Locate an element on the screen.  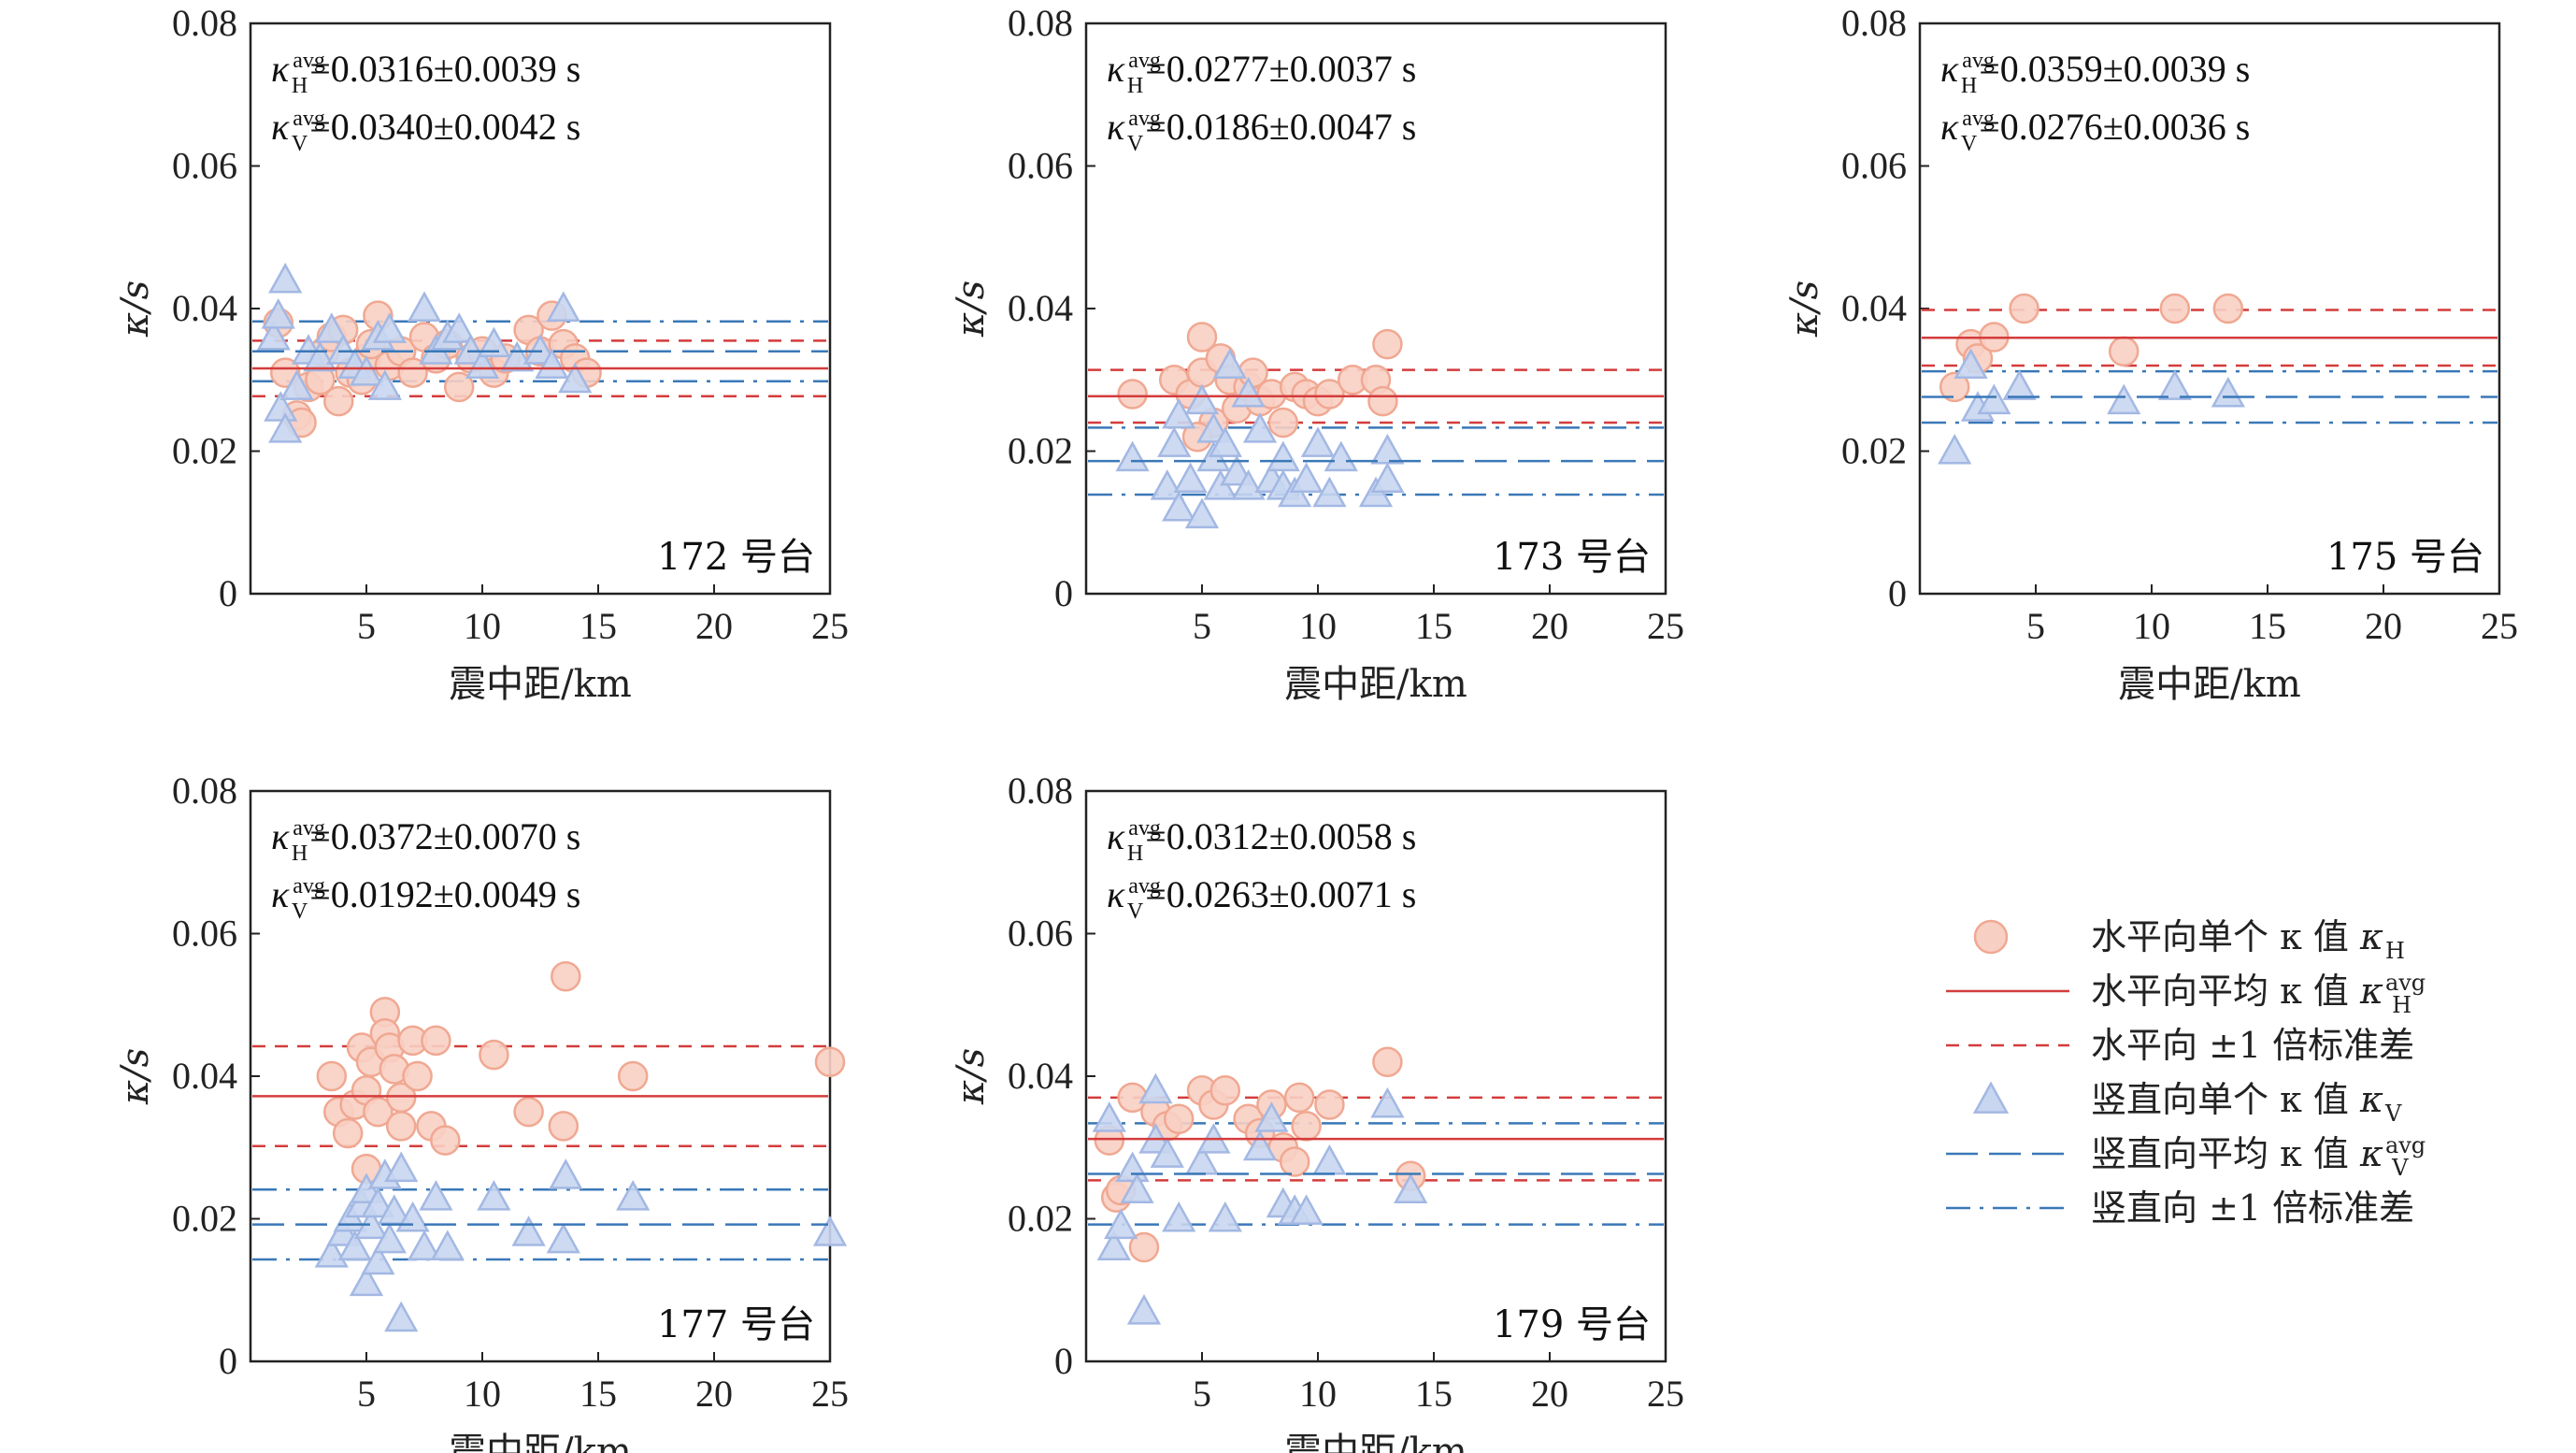
stat-h: κ avg H=0.0372±0.0070 s is located at coordinates (425, 840).